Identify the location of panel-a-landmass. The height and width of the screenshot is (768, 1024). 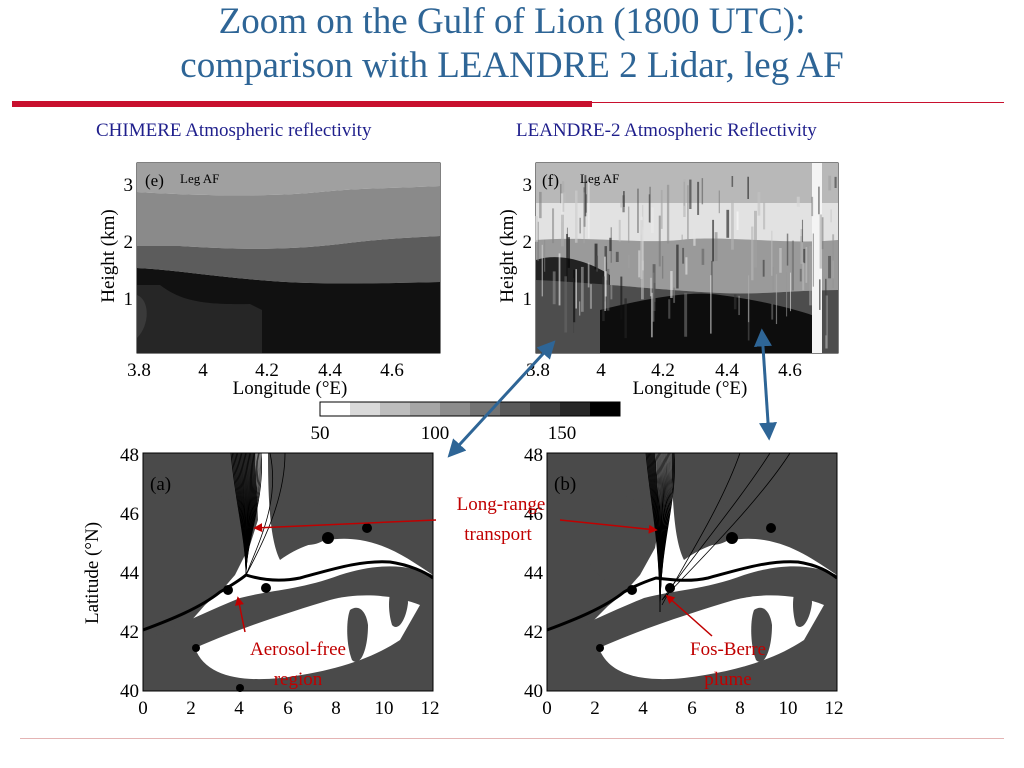
(288, 572).